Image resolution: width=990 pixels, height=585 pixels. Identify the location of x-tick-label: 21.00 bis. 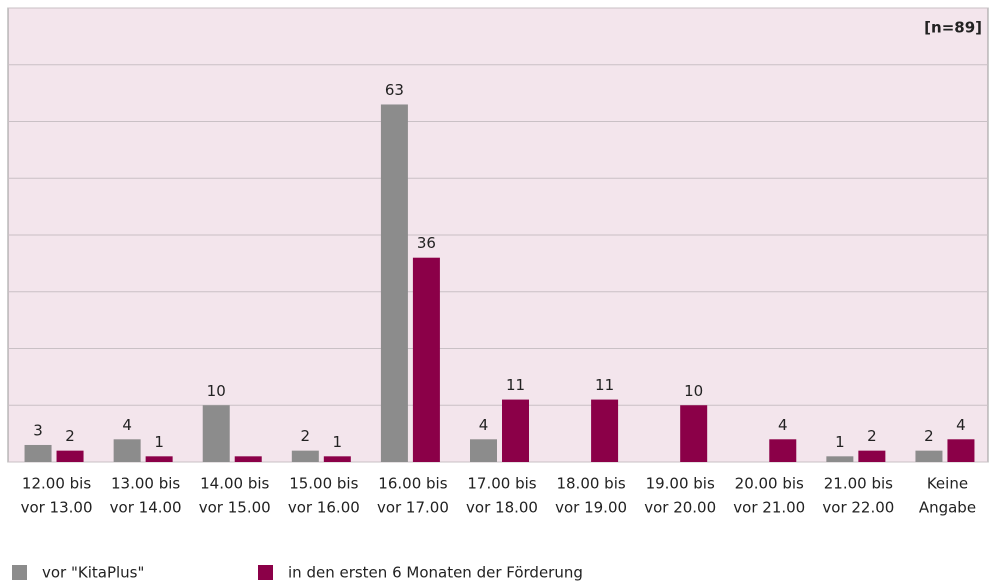
(858, 484).